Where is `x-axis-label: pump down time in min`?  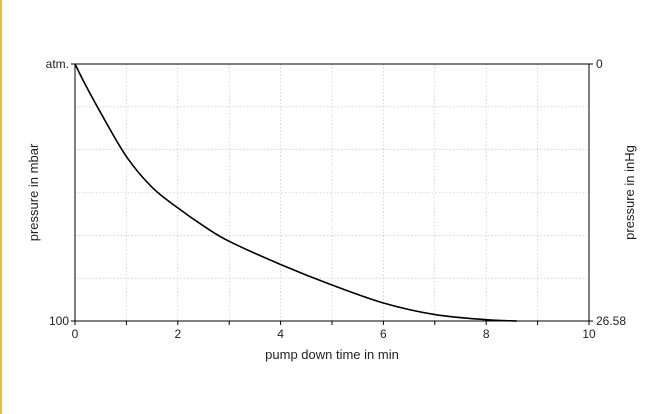
x-axis-label: pump down time in min is located at coordinates (332, 354).